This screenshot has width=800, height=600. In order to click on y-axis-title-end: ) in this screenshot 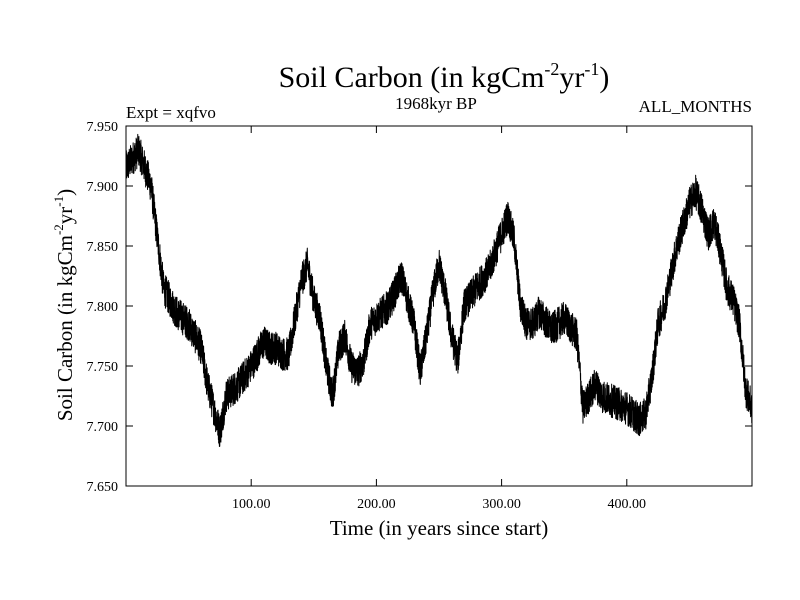, I will do `click(65, 192)`.